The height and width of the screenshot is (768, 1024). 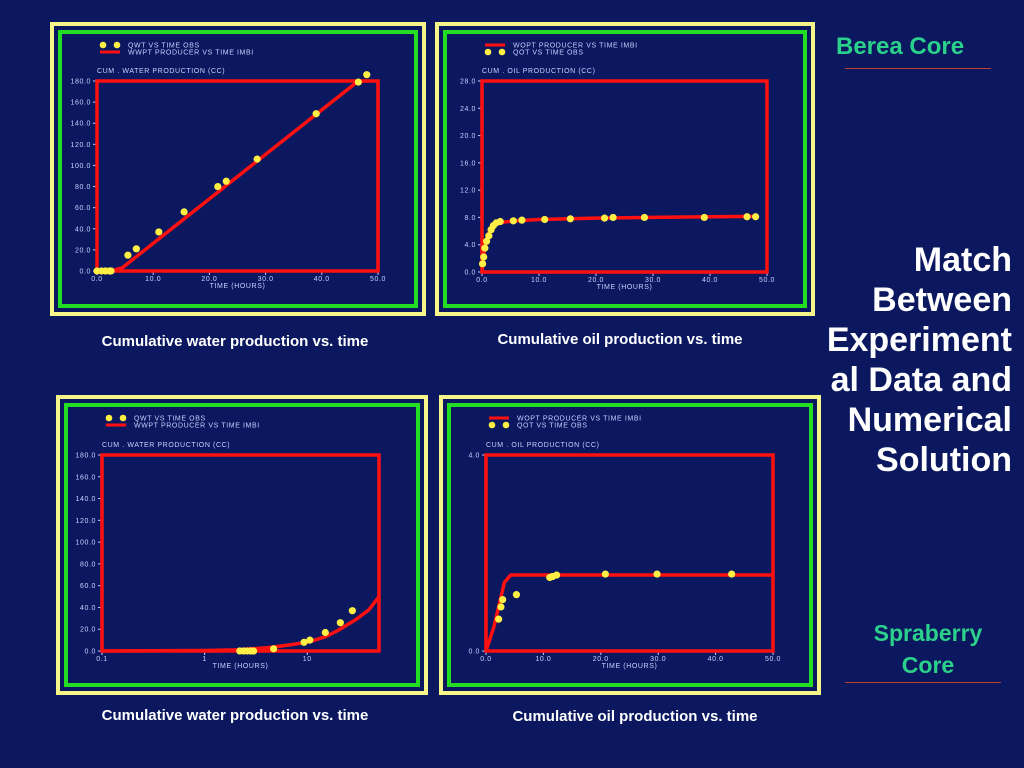 What do you see at coordinates (85, 456) in the screenshot?
I see `y-tick-label: 180.0` at bounding box center [85, 456].